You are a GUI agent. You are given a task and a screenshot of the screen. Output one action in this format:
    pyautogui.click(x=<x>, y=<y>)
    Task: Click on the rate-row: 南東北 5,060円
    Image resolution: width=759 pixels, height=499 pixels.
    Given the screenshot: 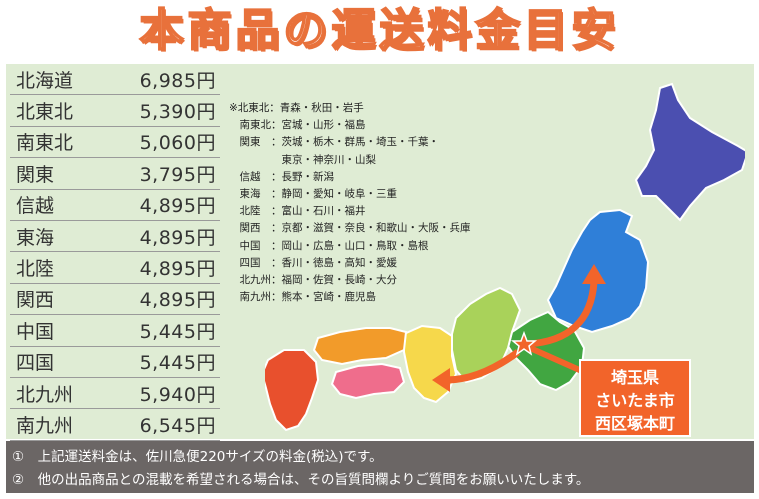 What is the action you would take?
    pyautogui.click(x=115, y=143)
    